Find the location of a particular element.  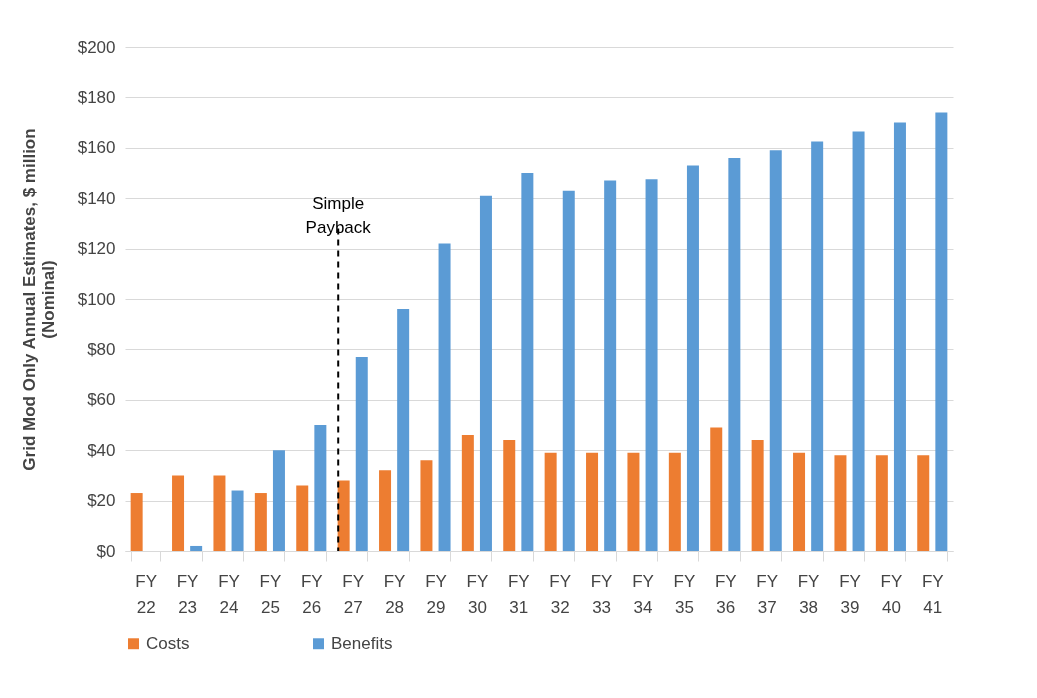

y-tick-label: $160 is located at coordinates (96, 148).